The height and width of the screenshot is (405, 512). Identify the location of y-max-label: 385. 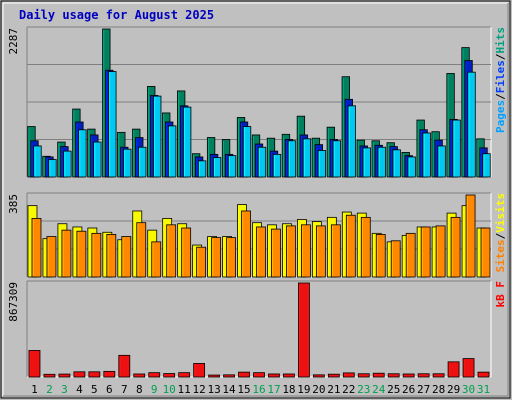
(13, 204).